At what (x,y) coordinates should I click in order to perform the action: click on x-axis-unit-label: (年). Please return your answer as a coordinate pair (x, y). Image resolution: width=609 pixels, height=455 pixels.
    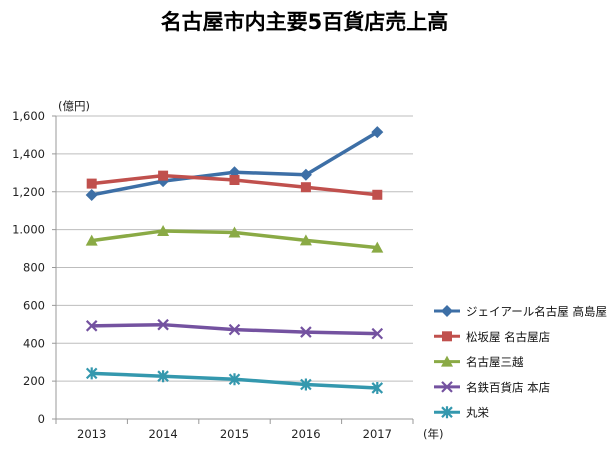
    Looking at the image, I should click on (433, 434).